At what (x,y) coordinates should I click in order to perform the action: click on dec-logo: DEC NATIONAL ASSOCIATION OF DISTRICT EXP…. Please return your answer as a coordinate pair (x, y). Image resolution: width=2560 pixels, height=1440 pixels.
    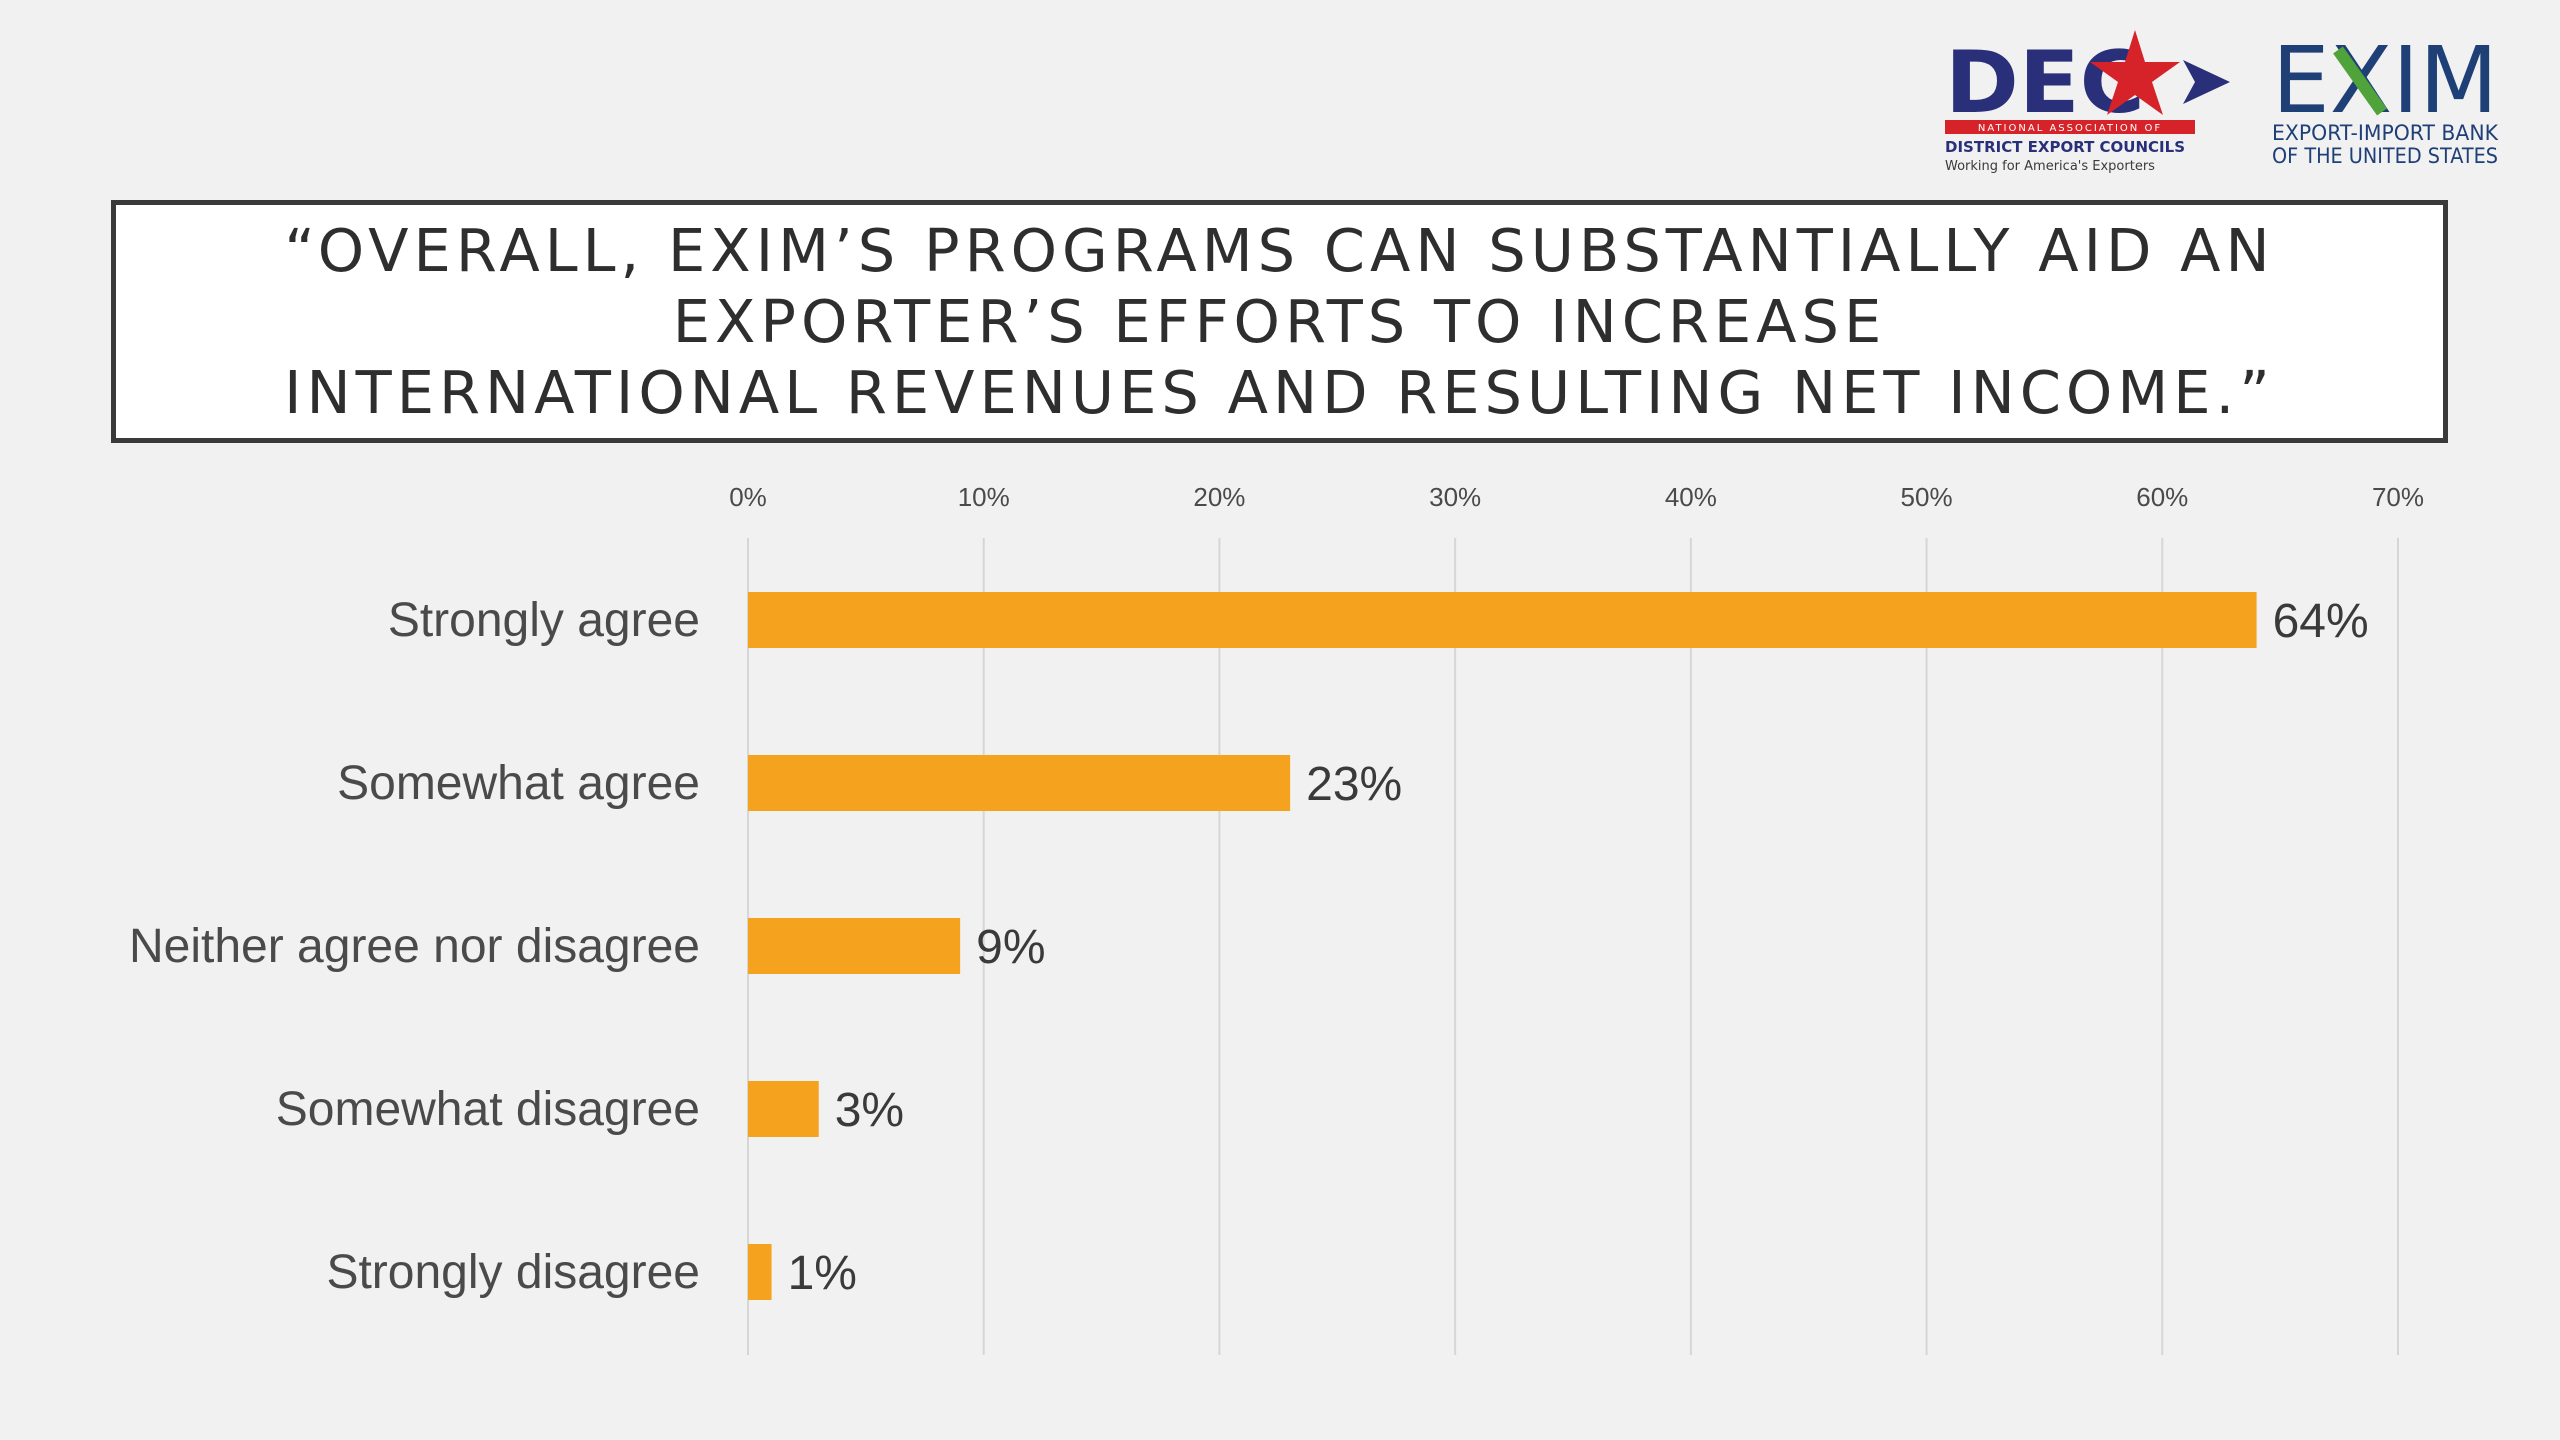
    Looking at the image, I should click on (2087, 102).